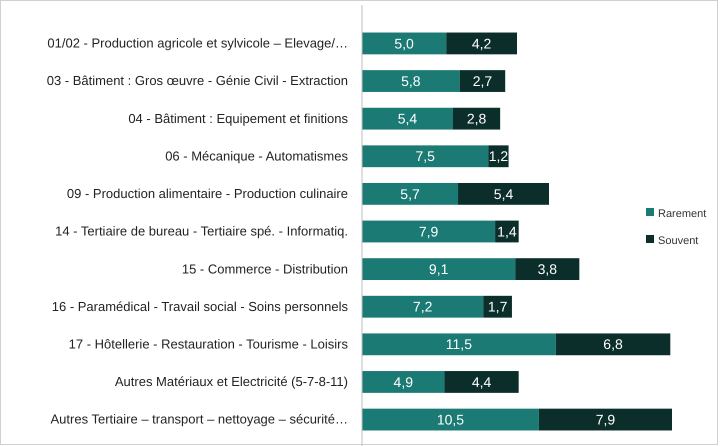 This screenshot has width=726, height=446. I want to click on data-label: 1,7, so click(498, 306).